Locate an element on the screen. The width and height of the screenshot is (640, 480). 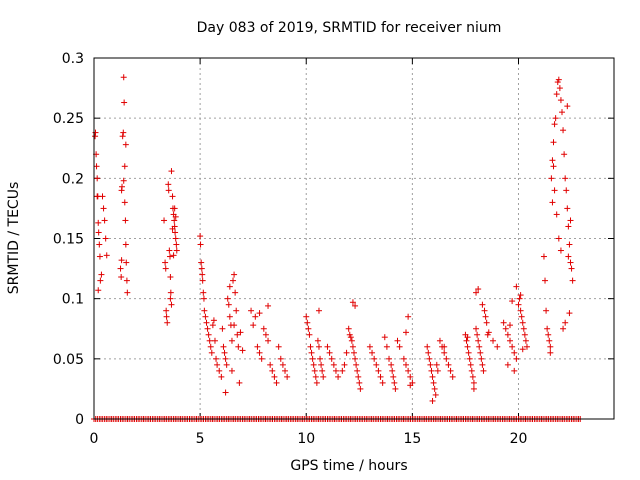
y-tick-label: 0.2 is located at coordinates (73, 179).